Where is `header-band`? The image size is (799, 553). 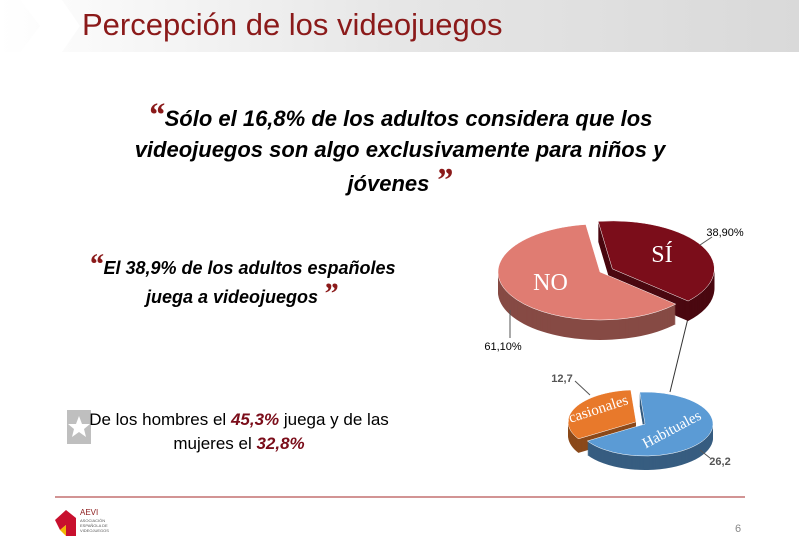
header-band is located at coordinates (399, 26).